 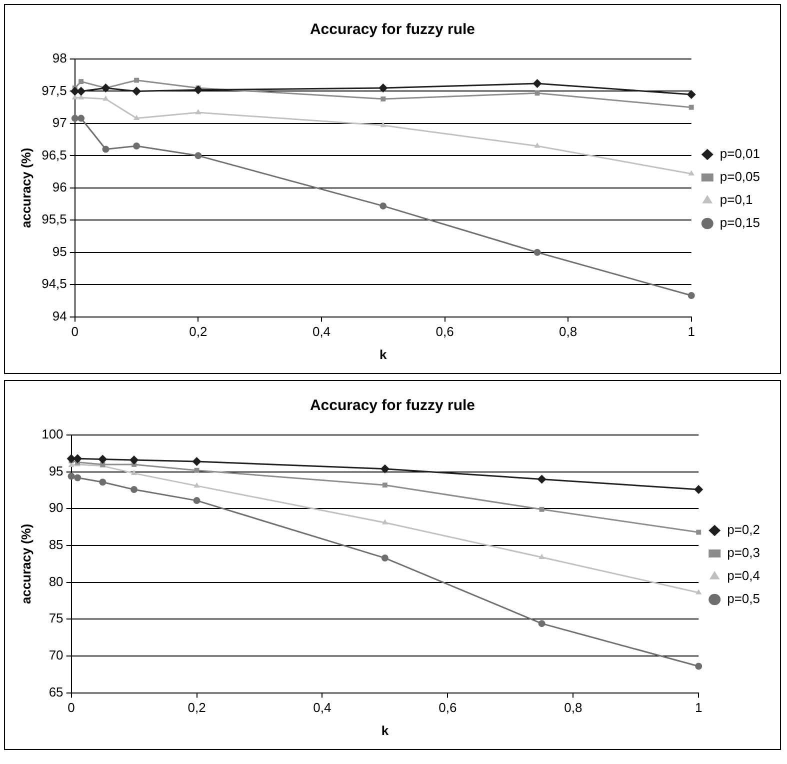 What do you see at coordinates (743, 576) in the screenshot?
I see `legend-label: p=0,4` at bounding box center [743, 576].